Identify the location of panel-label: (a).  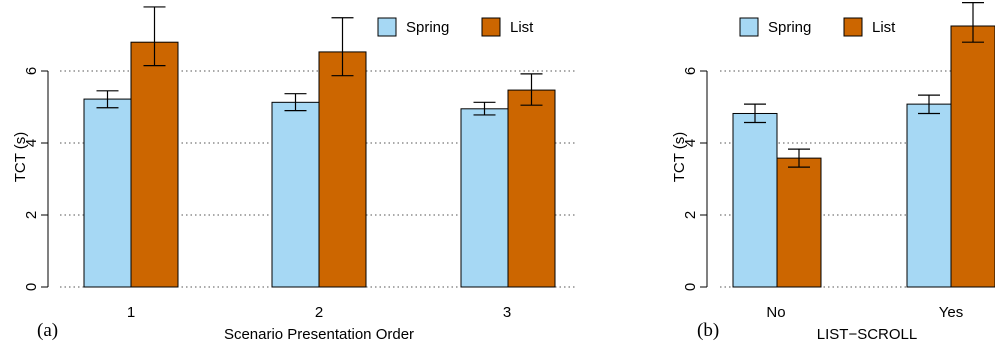
(47, 330).